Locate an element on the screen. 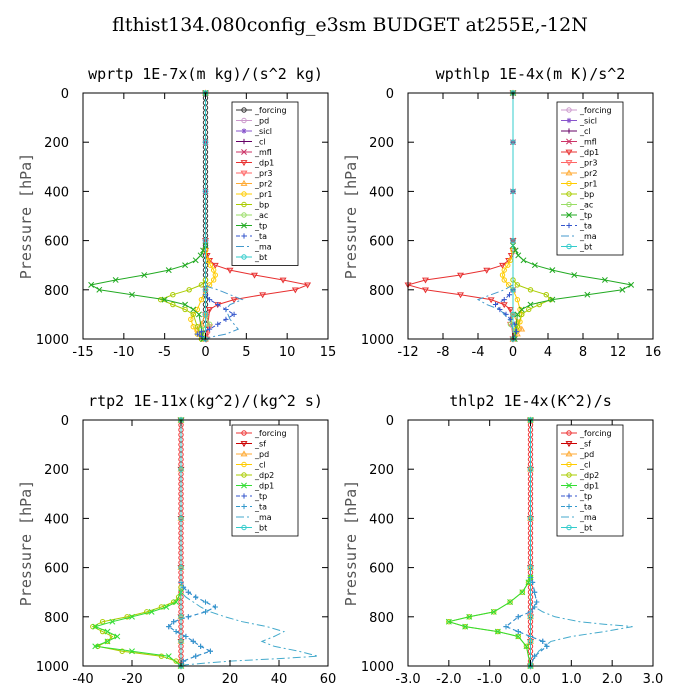 The width and height of the screenshot is (700, 700). x-tick-label: -3.0 is located at coordinates (407, 679).